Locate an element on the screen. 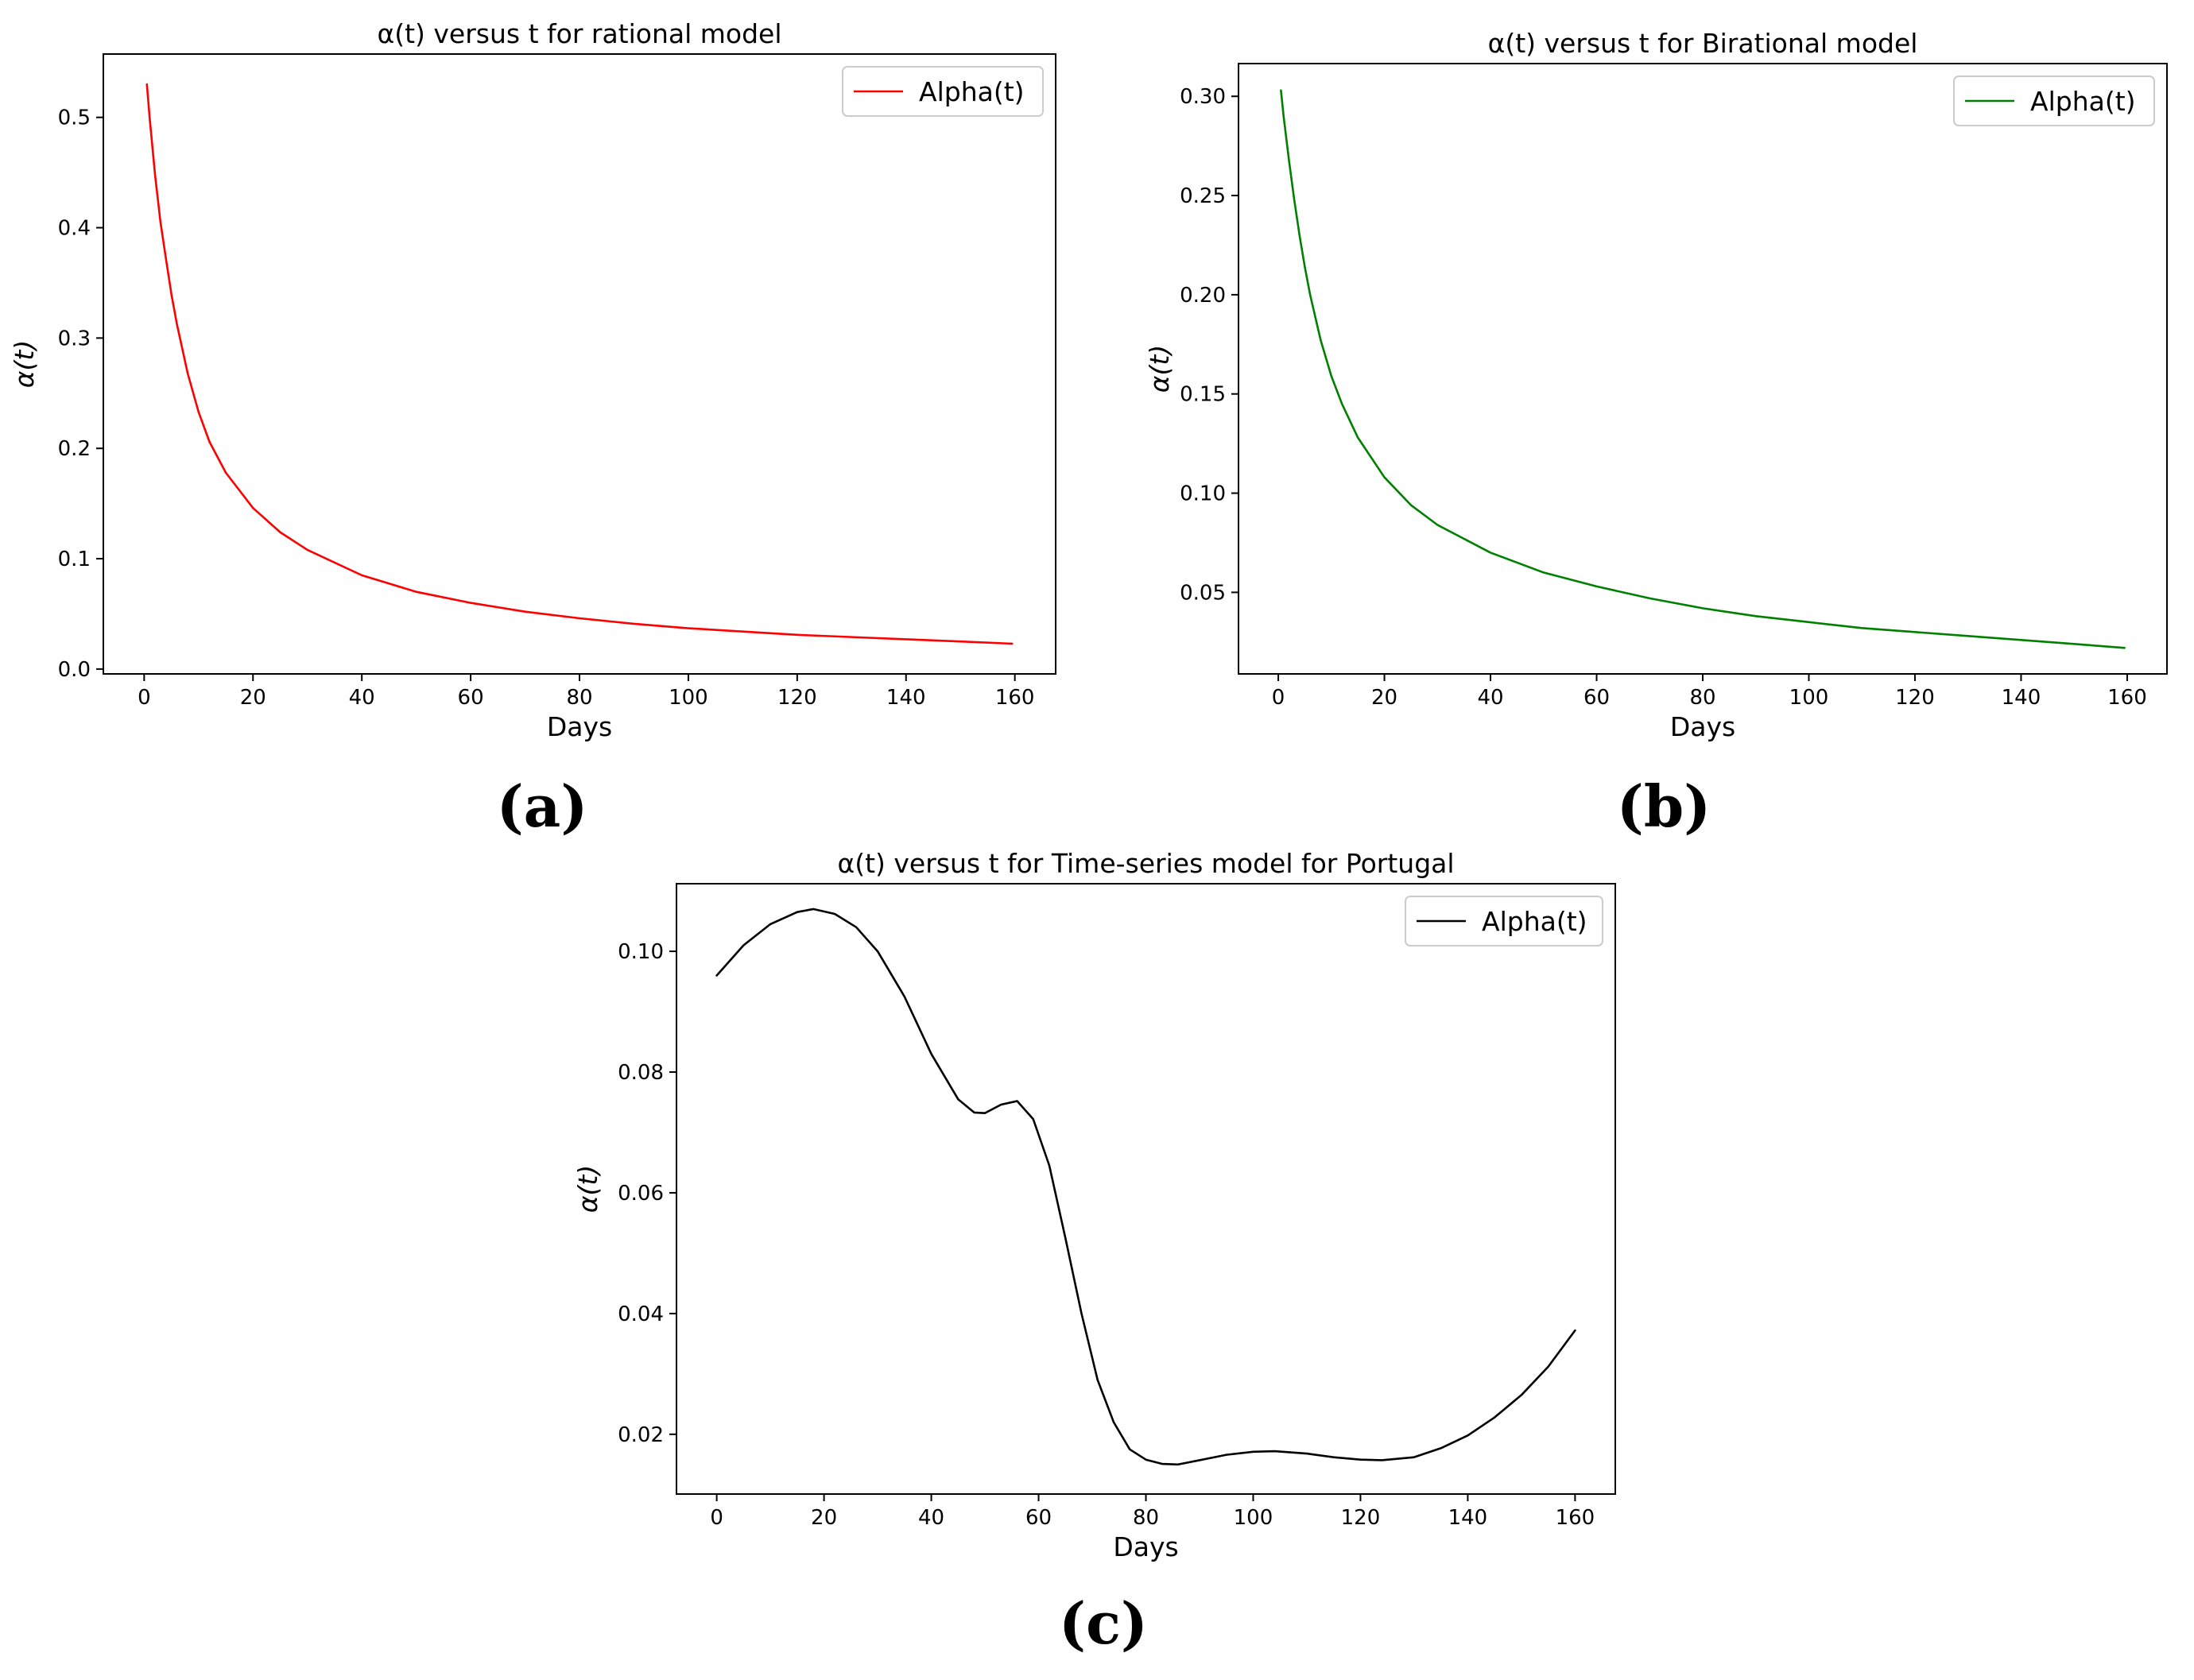  panel-label: (c) is located at coordinates (1103, 1623).